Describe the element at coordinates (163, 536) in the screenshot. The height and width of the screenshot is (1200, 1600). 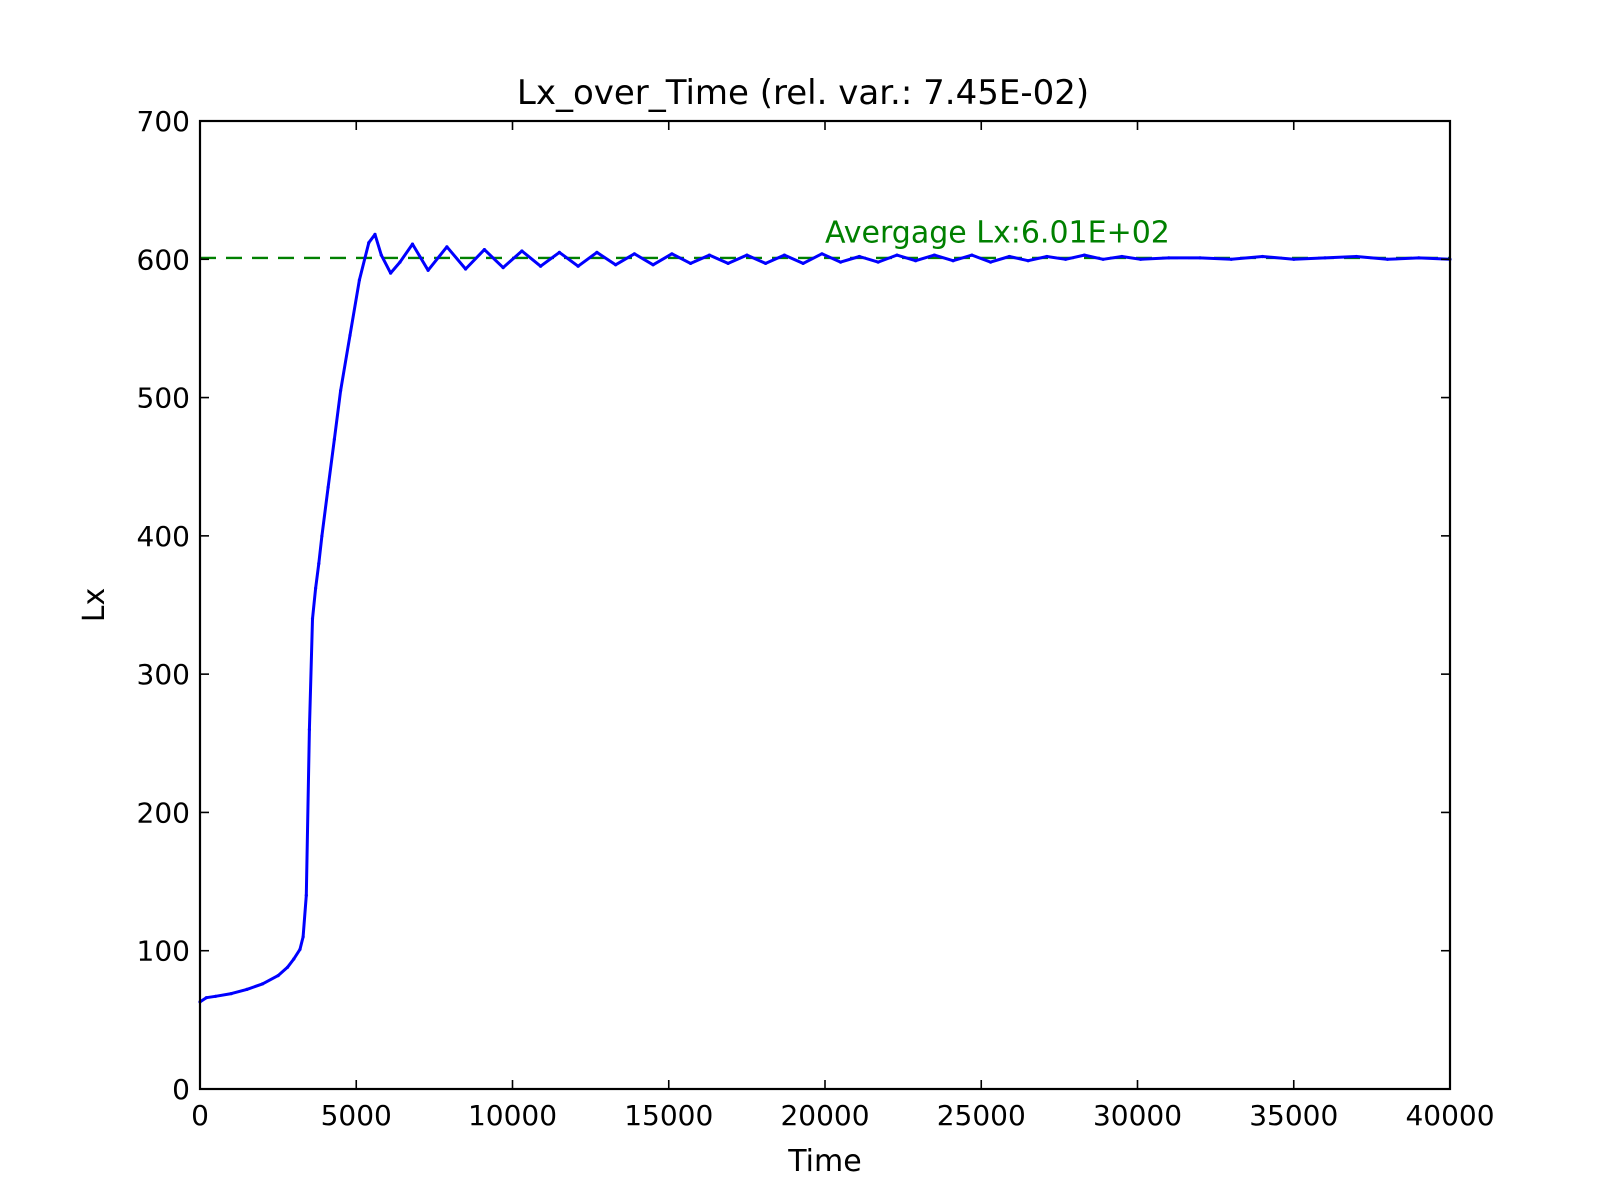
I see `y-tick-label: 400` at that location.